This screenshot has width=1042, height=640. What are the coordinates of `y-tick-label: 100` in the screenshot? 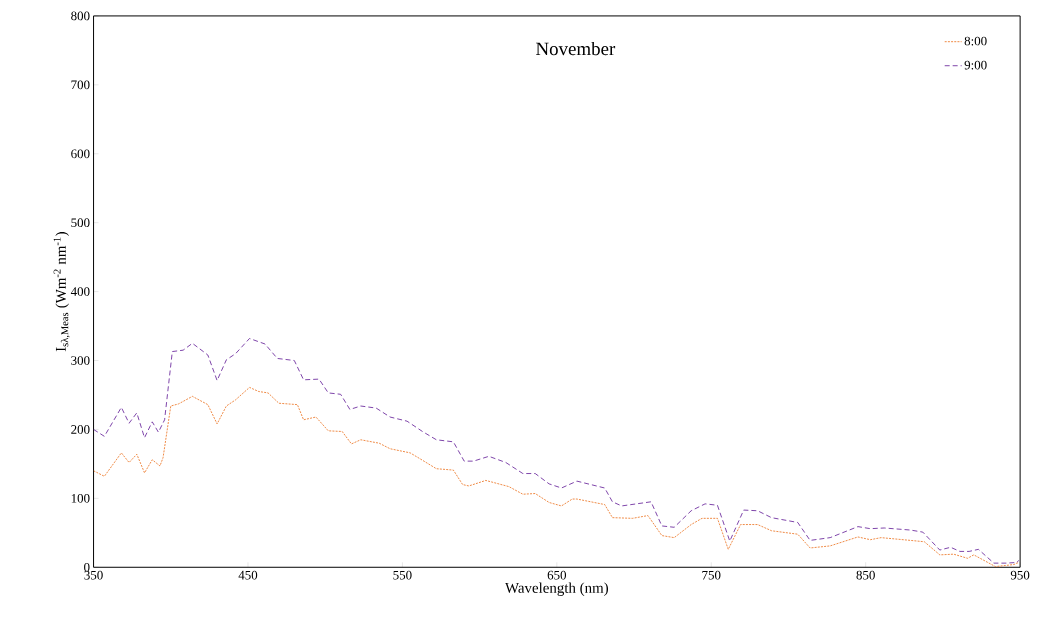 It's located at (80, 498).